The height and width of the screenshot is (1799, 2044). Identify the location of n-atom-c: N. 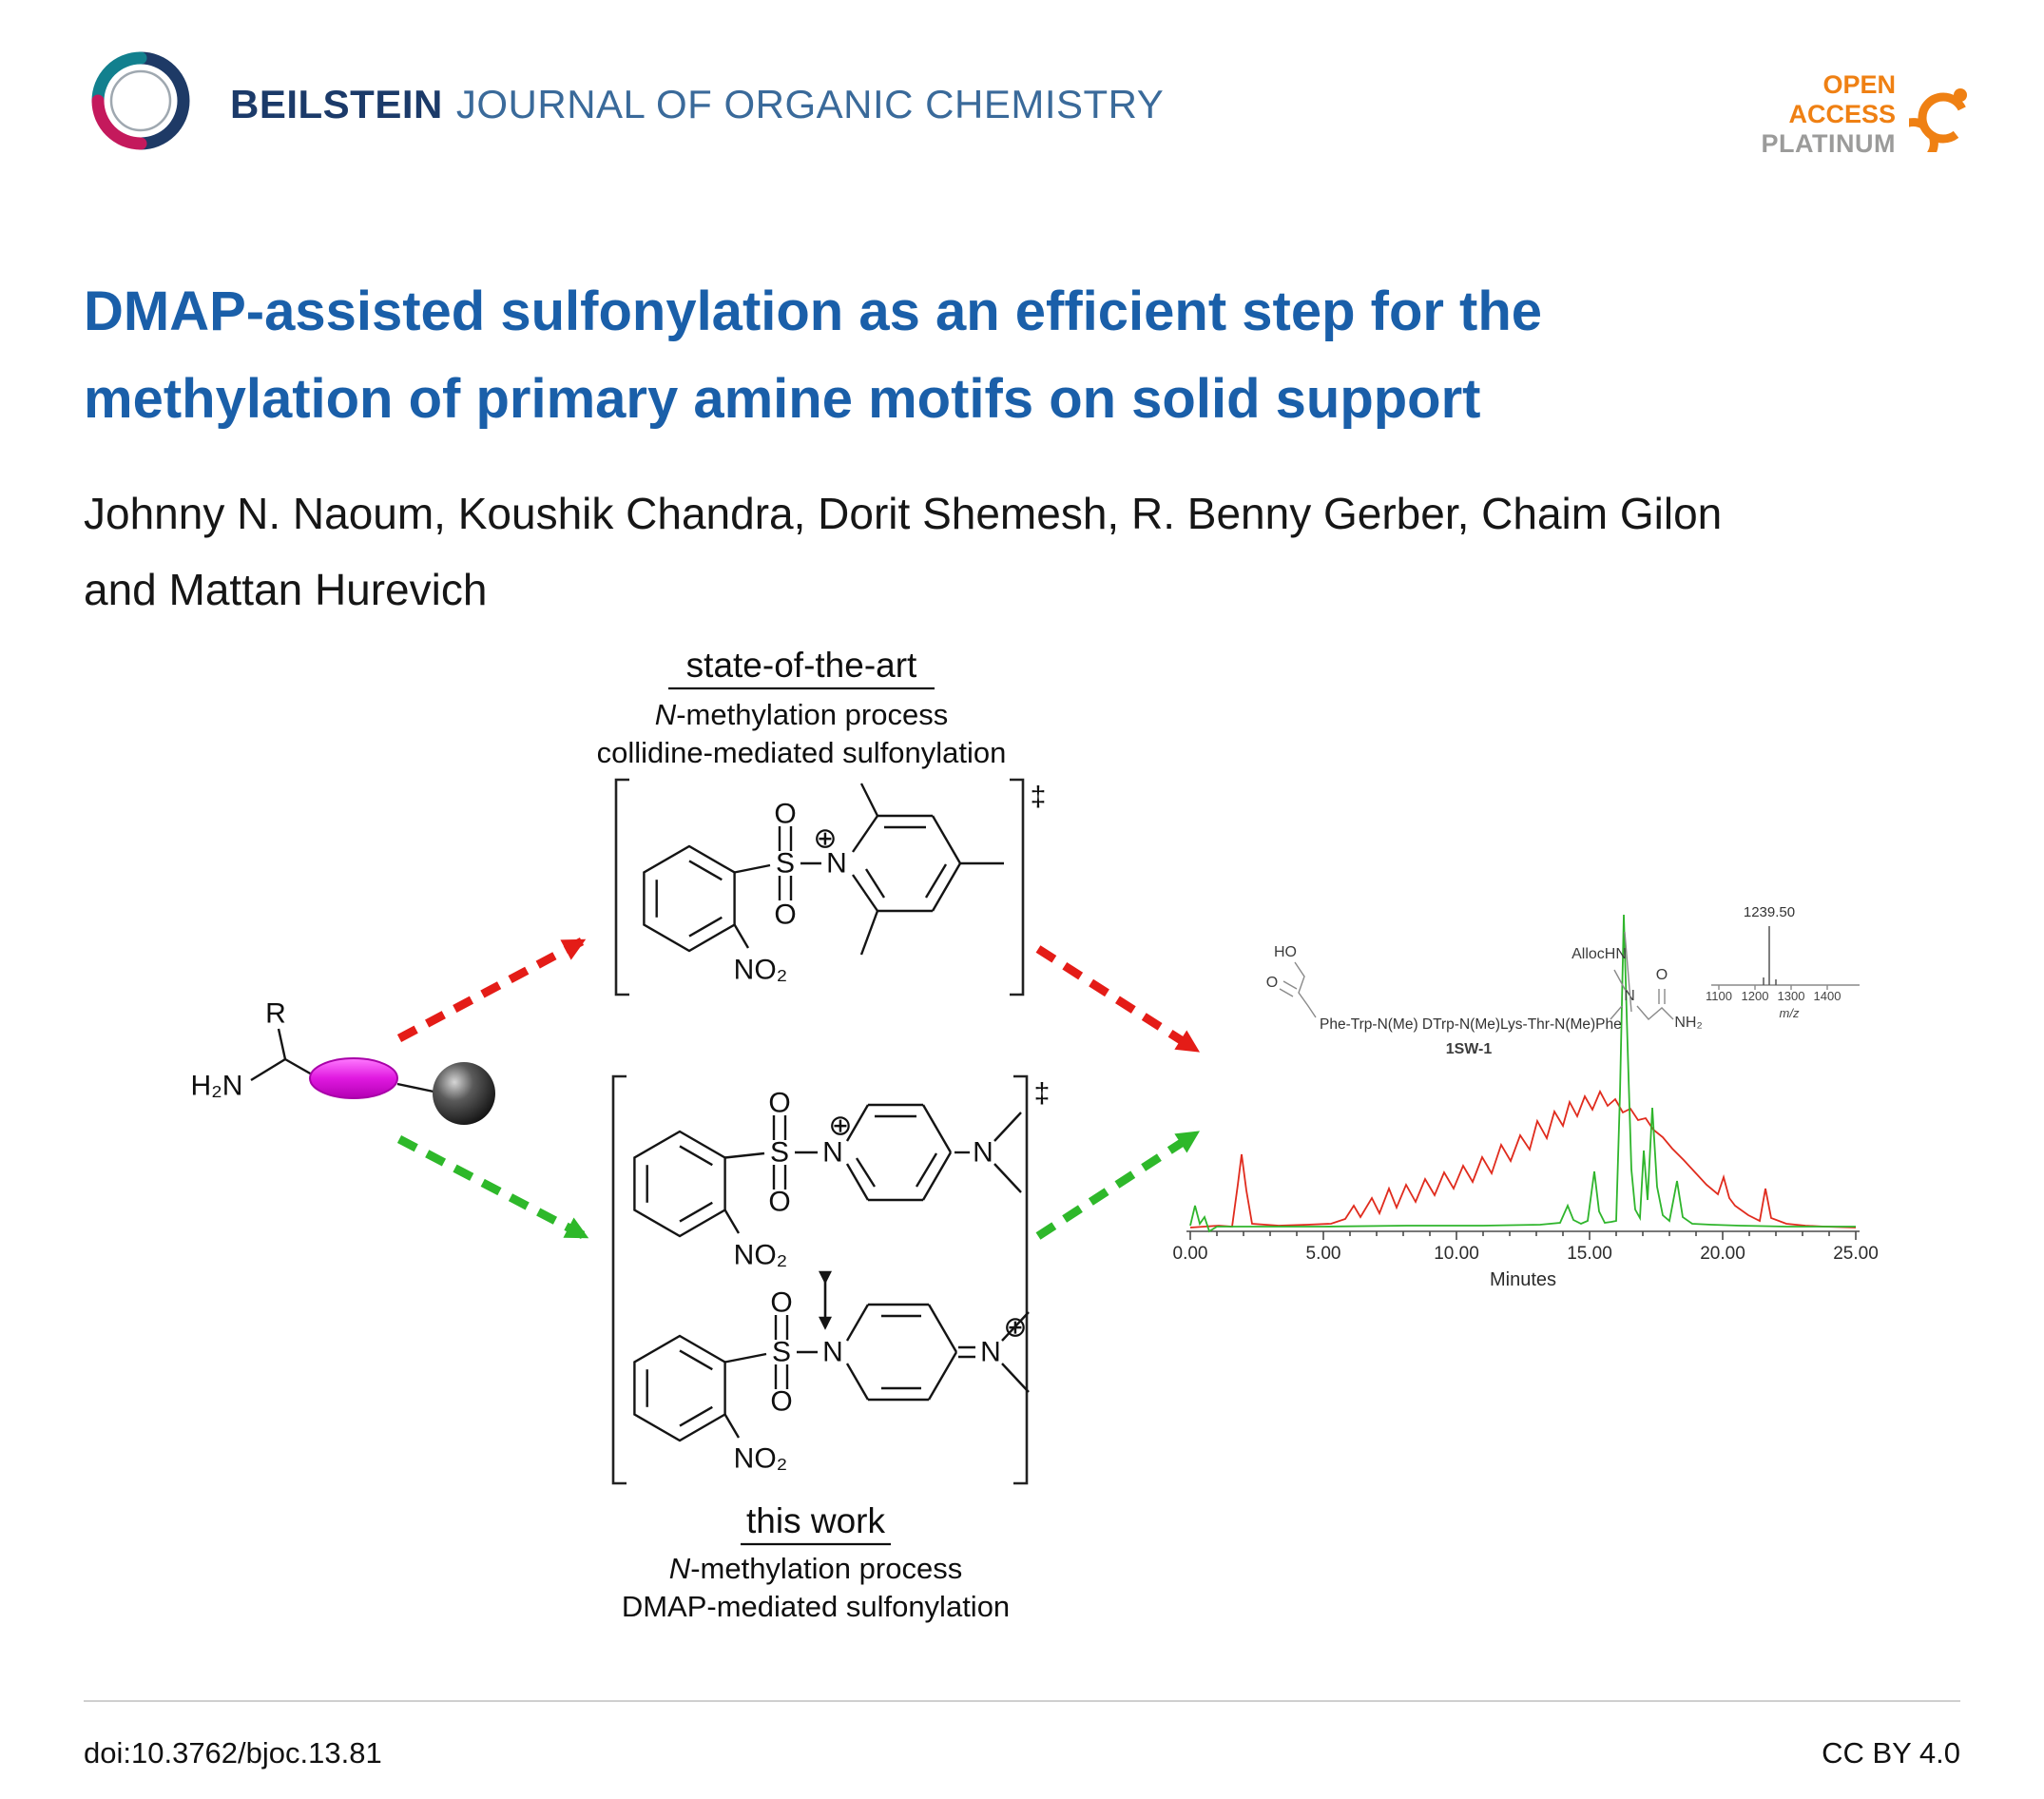
(833, 1353).